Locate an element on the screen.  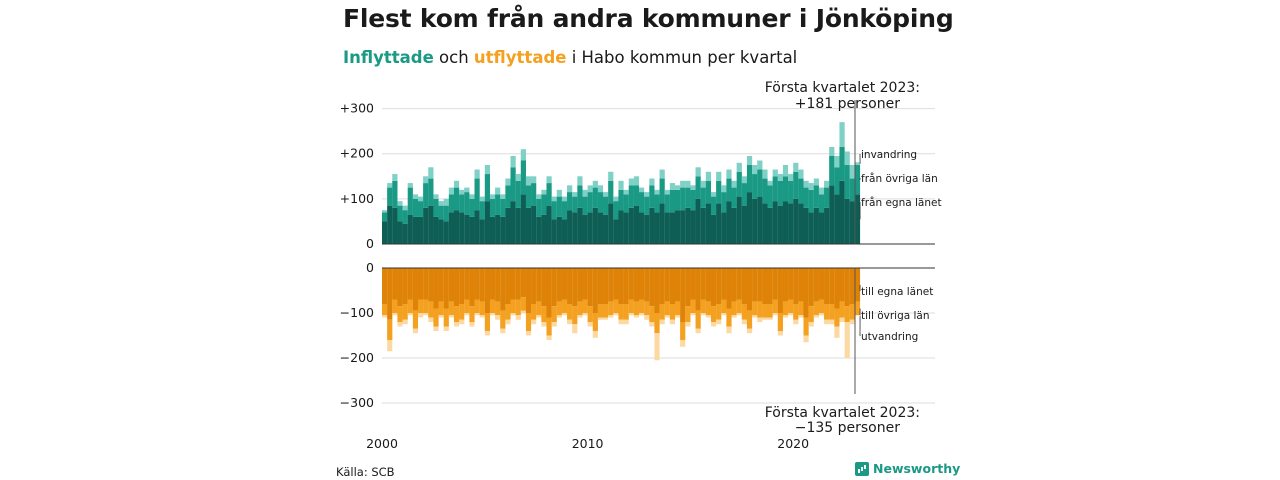
bars-utflyttade is located at coordinates (621, 314).